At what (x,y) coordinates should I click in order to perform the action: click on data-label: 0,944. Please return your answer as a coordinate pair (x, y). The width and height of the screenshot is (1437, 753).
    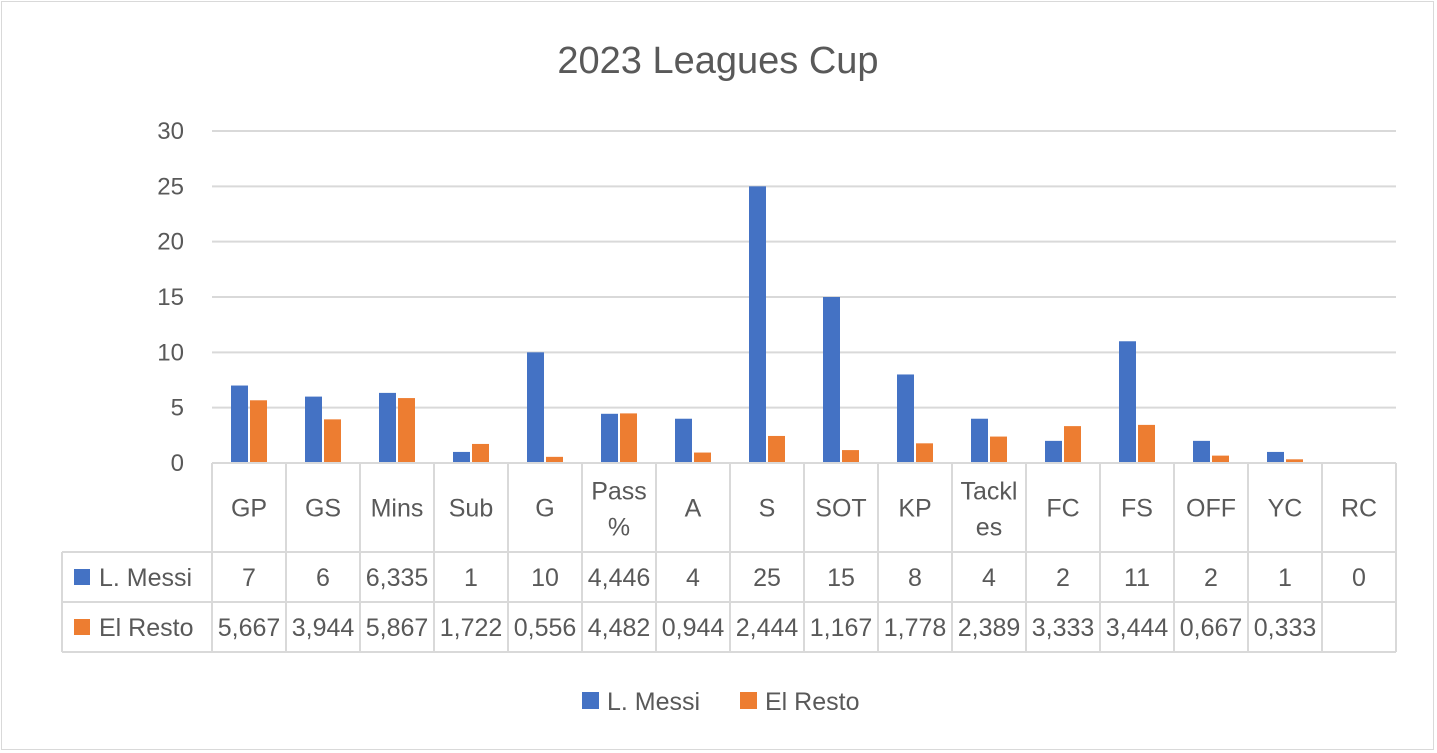
    Looking at the image, I should click on (693, 628).